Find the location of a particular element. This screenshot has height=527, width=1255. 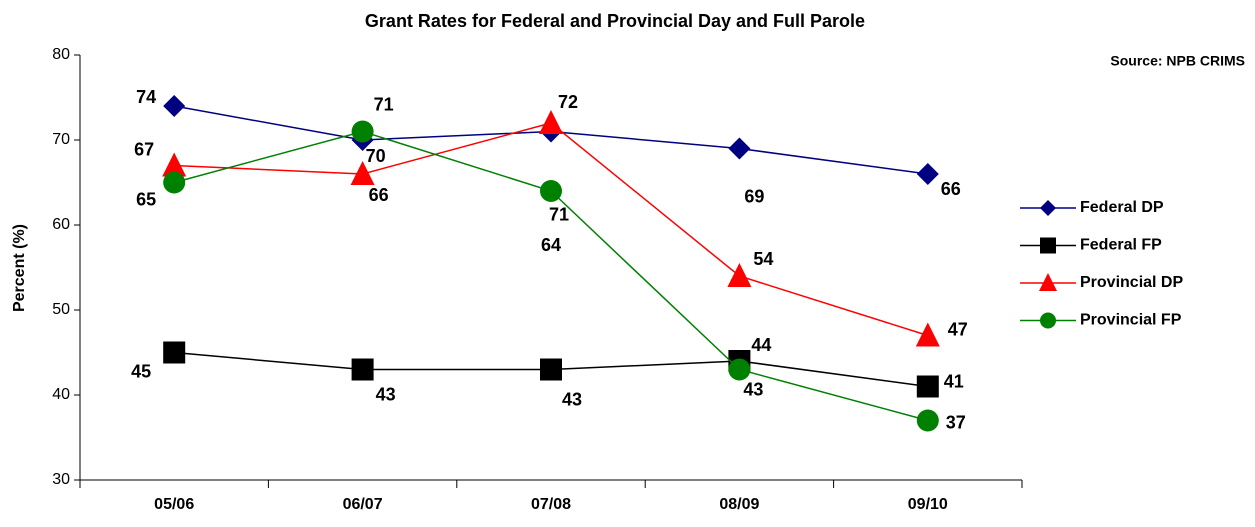

y-tick-label: 80 is located at coordinates (61, 54).